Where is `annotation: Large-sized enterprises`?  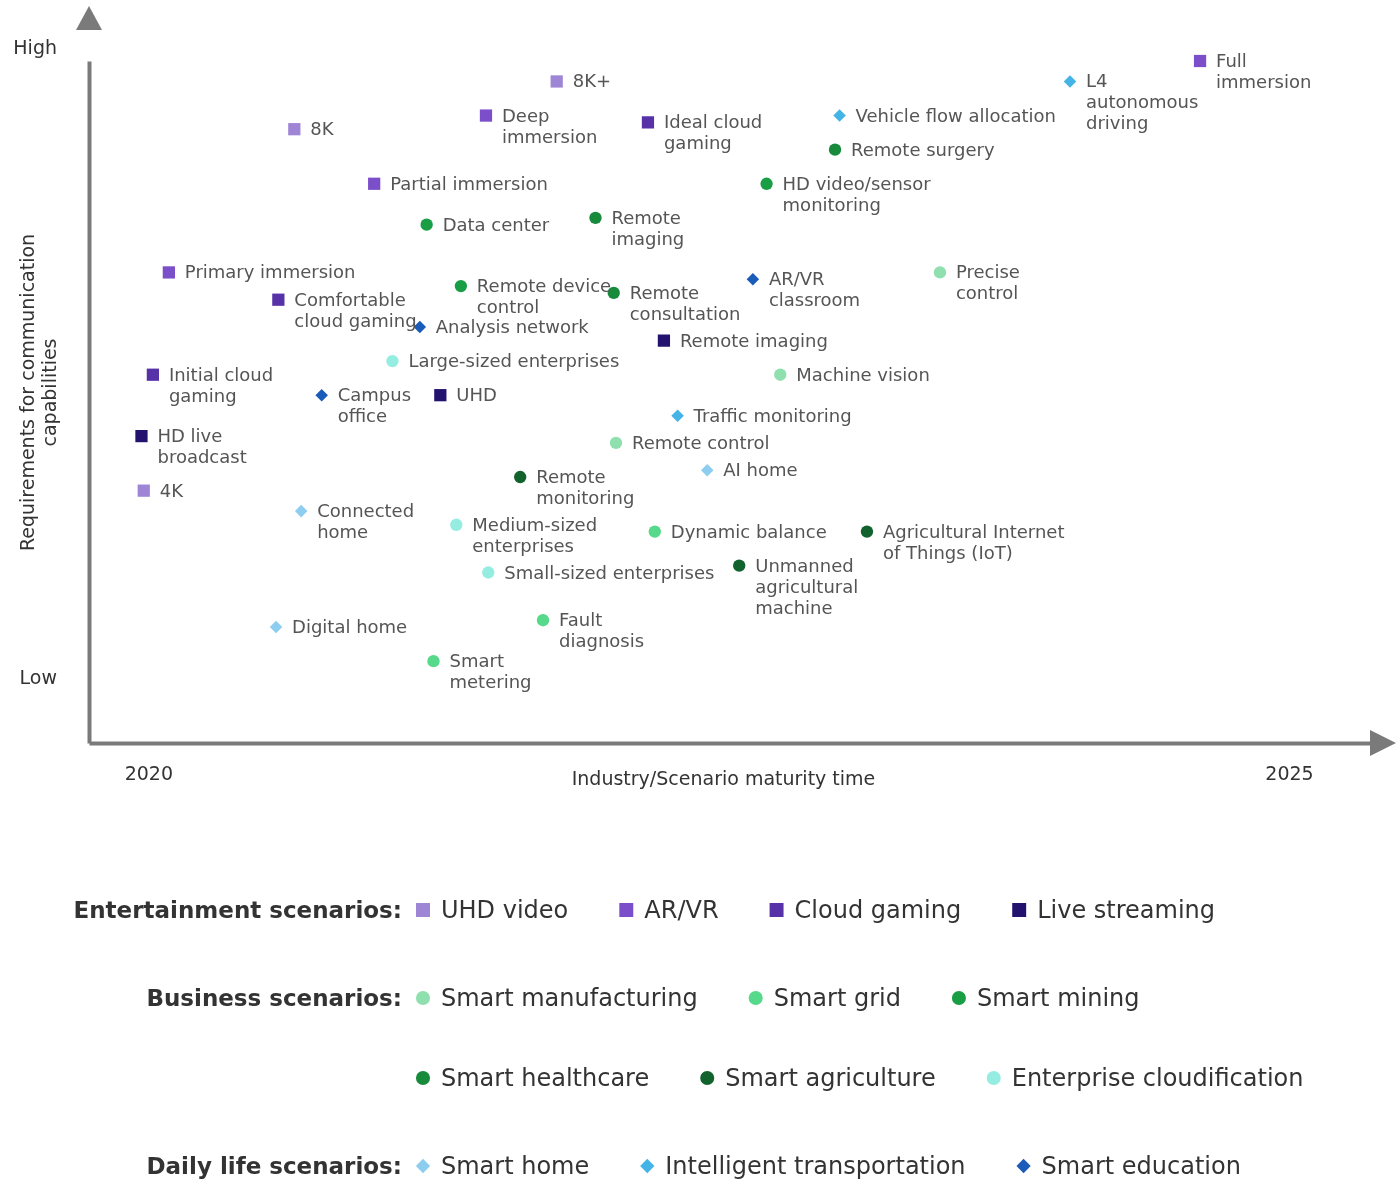
annotation: Large-sized enterprises is located at coordinates (514, 361).